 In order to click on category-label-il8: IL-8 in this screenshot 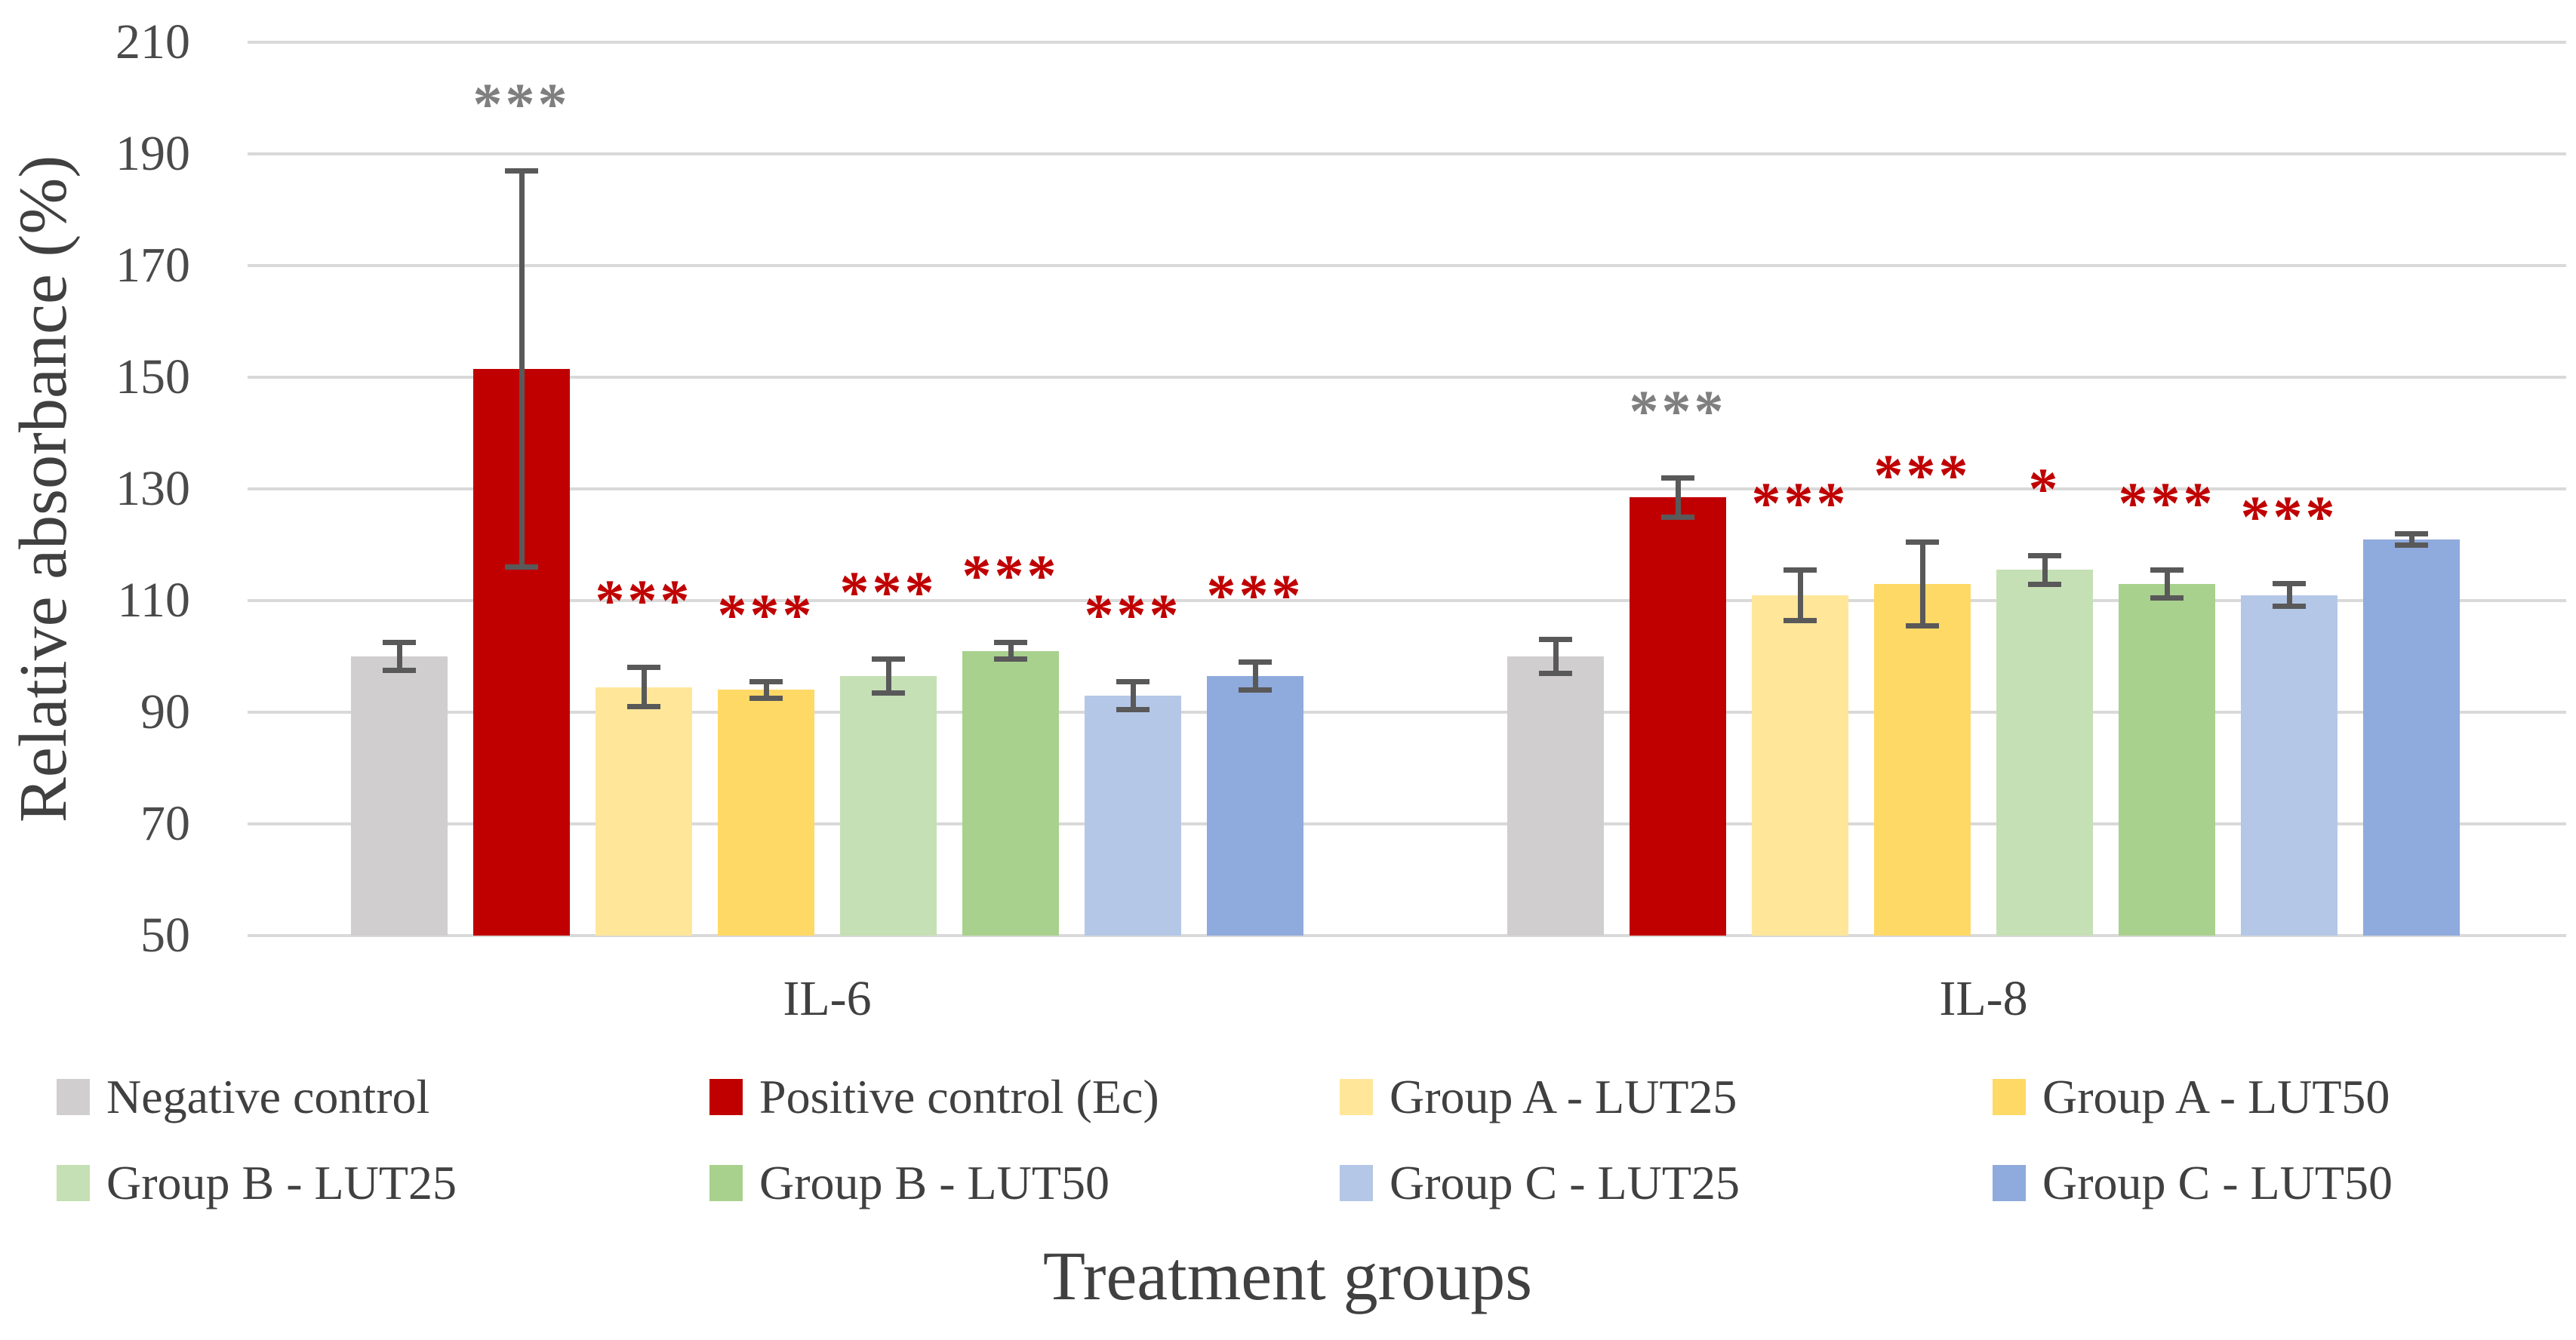, I will do `click(1983, 998)`.